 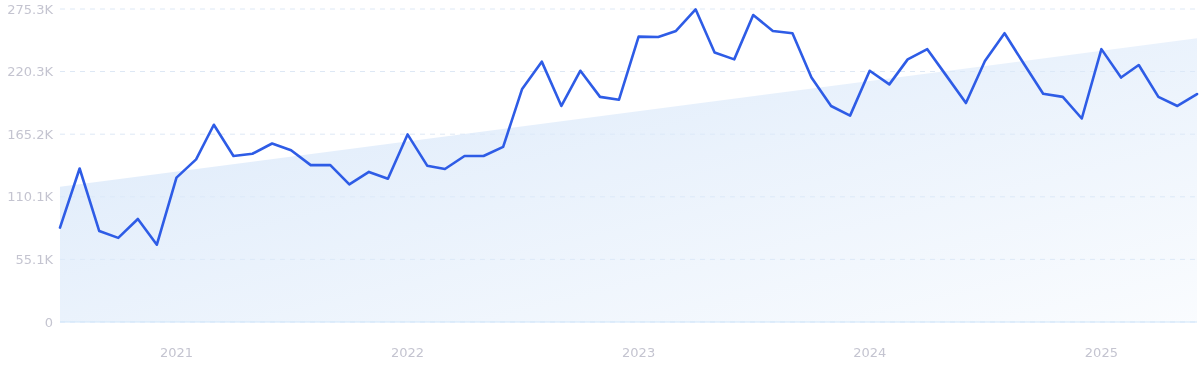 What do you see at coordinates (30, 9) in the screenshot?
I see `y-tick-label: 275.3K` at bounding box center [30, 9].